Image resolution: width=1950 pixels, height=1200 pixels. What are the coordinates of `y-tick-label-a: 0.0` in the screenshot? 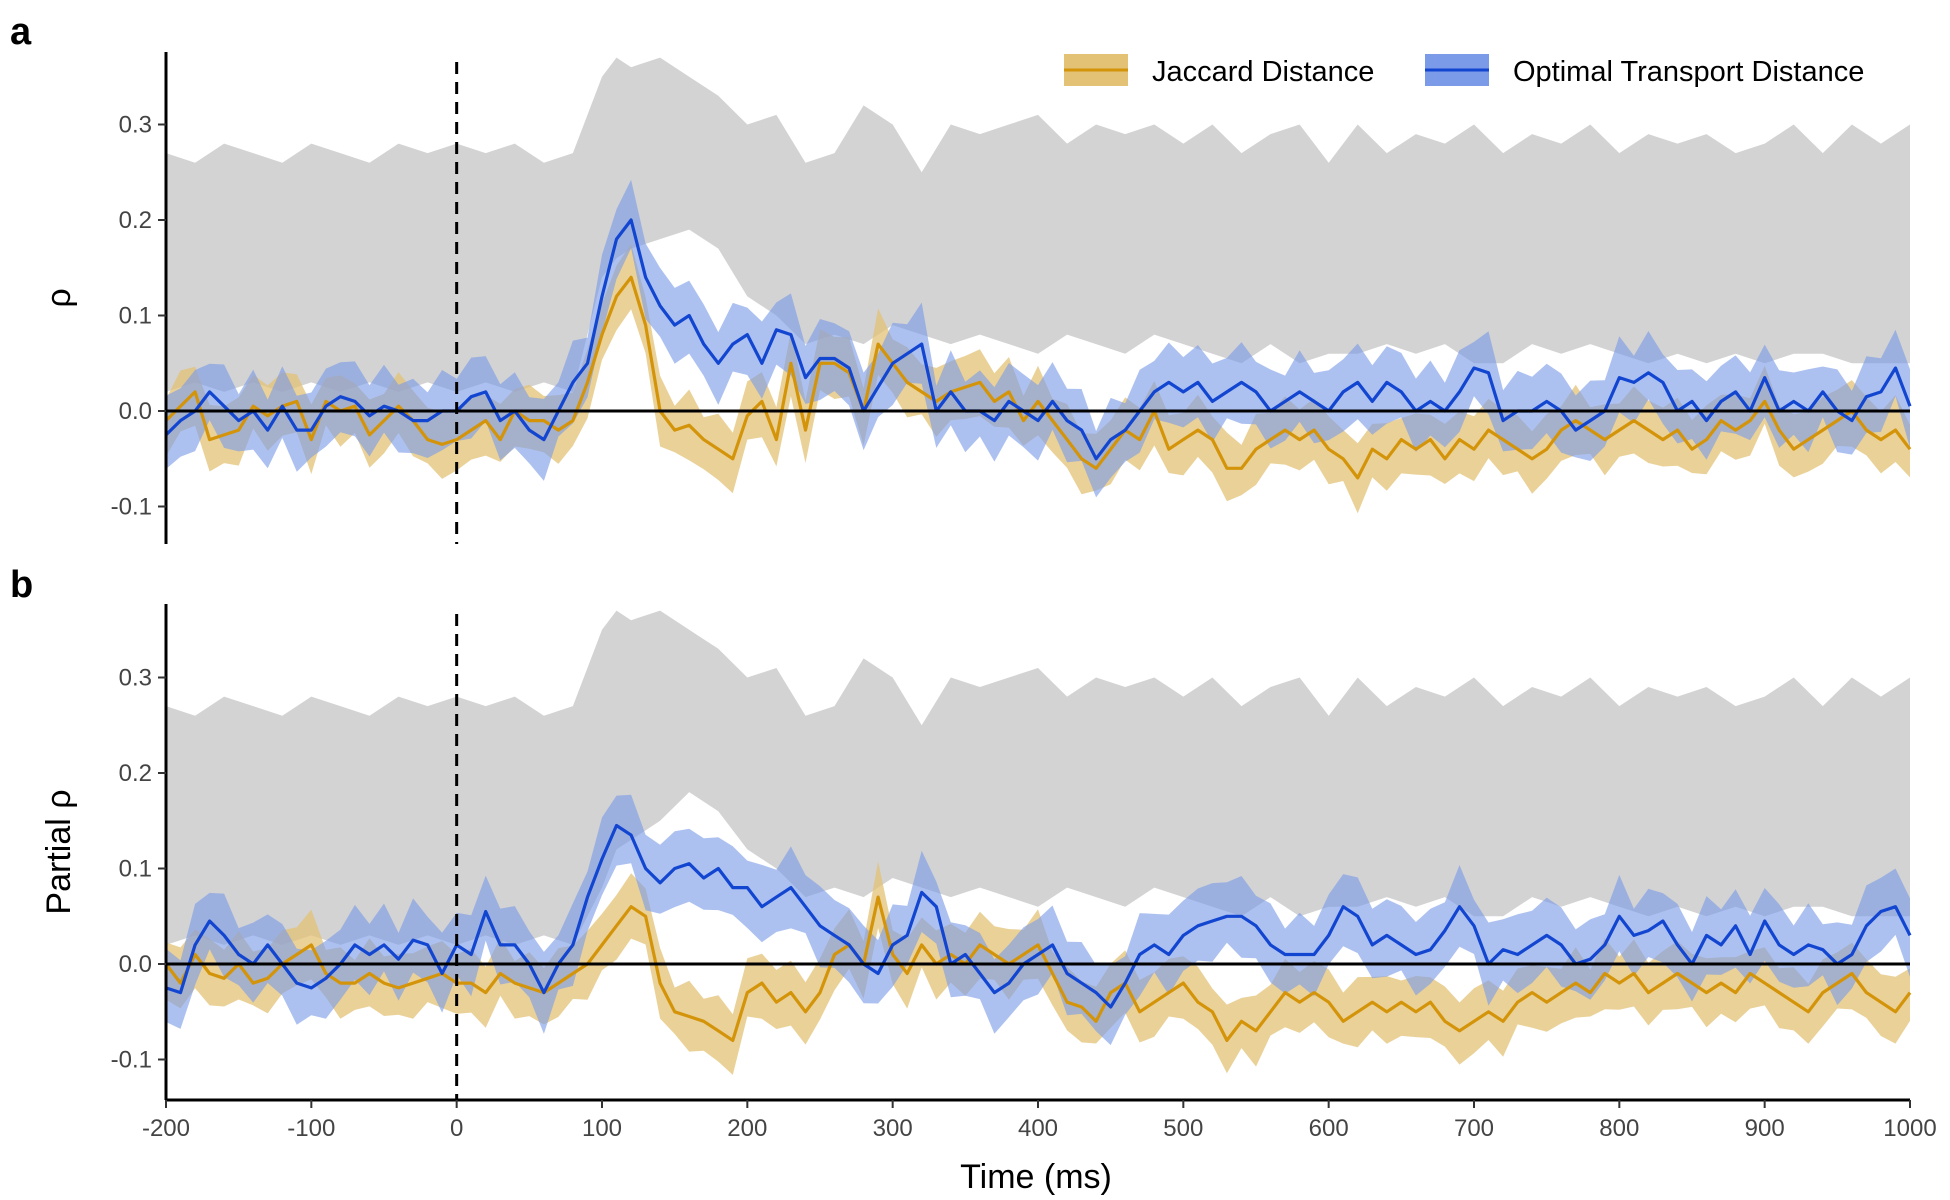 It's located at (135, 411).